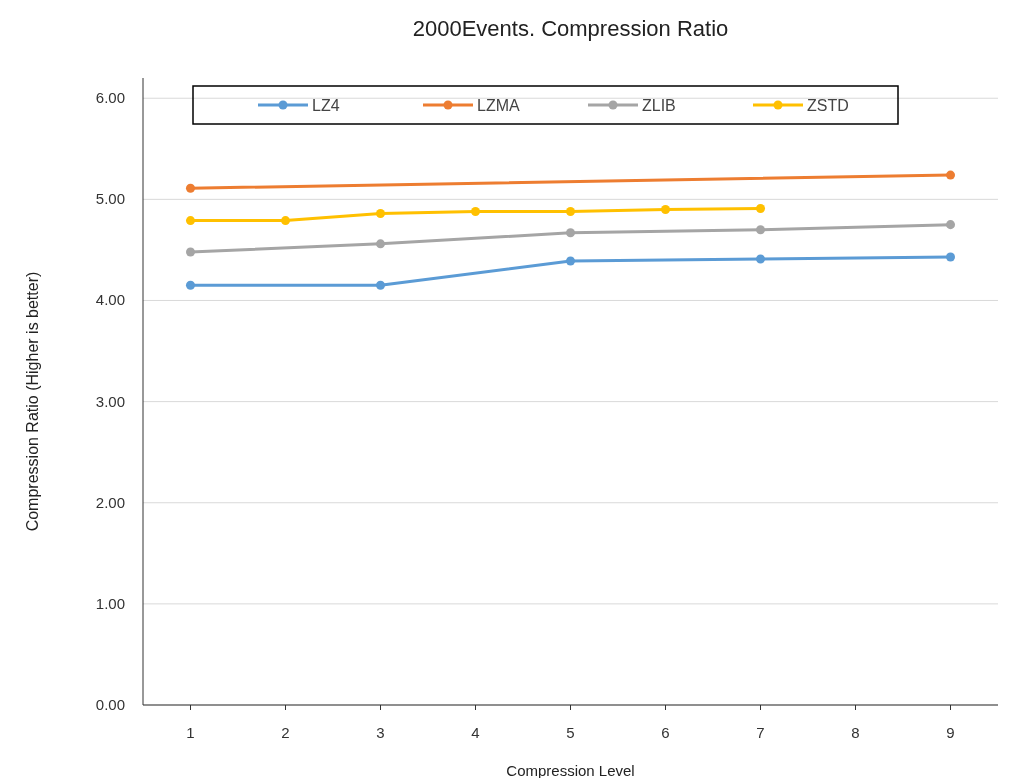  I want to click on y-axis-title: Compression Ratio (Higher is better), so click(32, 401).